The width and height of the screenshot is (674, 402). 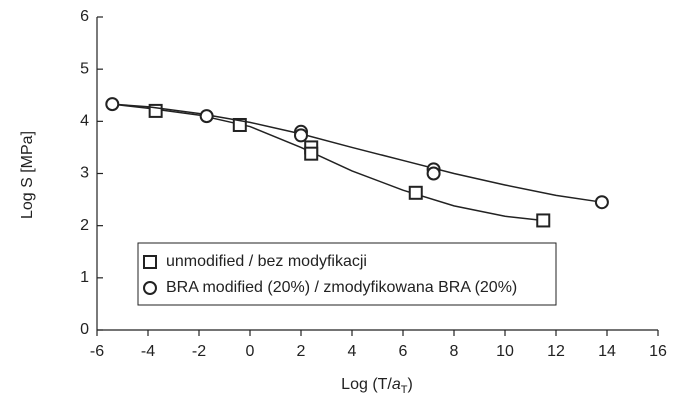 I want to click on y-tick-label: 5, so click(x=84, y=68).